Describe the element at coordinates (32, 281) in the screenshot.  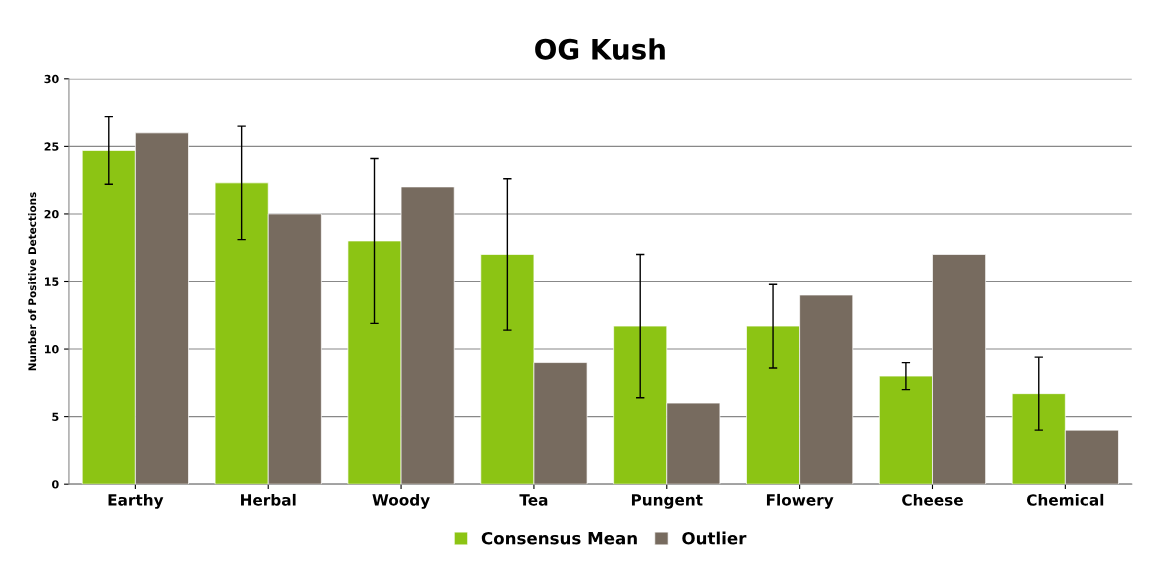
I see `y-axis-title: Number of Positive Detections` at that location.